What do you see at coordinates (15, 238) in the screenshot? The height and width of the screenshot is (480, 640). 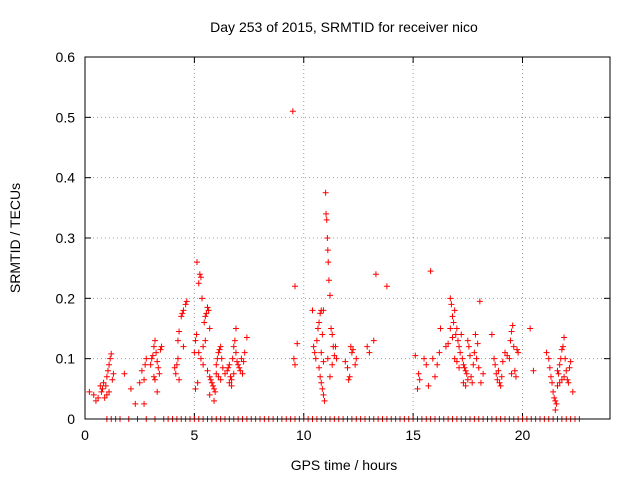 I see `y-axis-label: SRMTID / TECUs` at bounding box center [15, 238].